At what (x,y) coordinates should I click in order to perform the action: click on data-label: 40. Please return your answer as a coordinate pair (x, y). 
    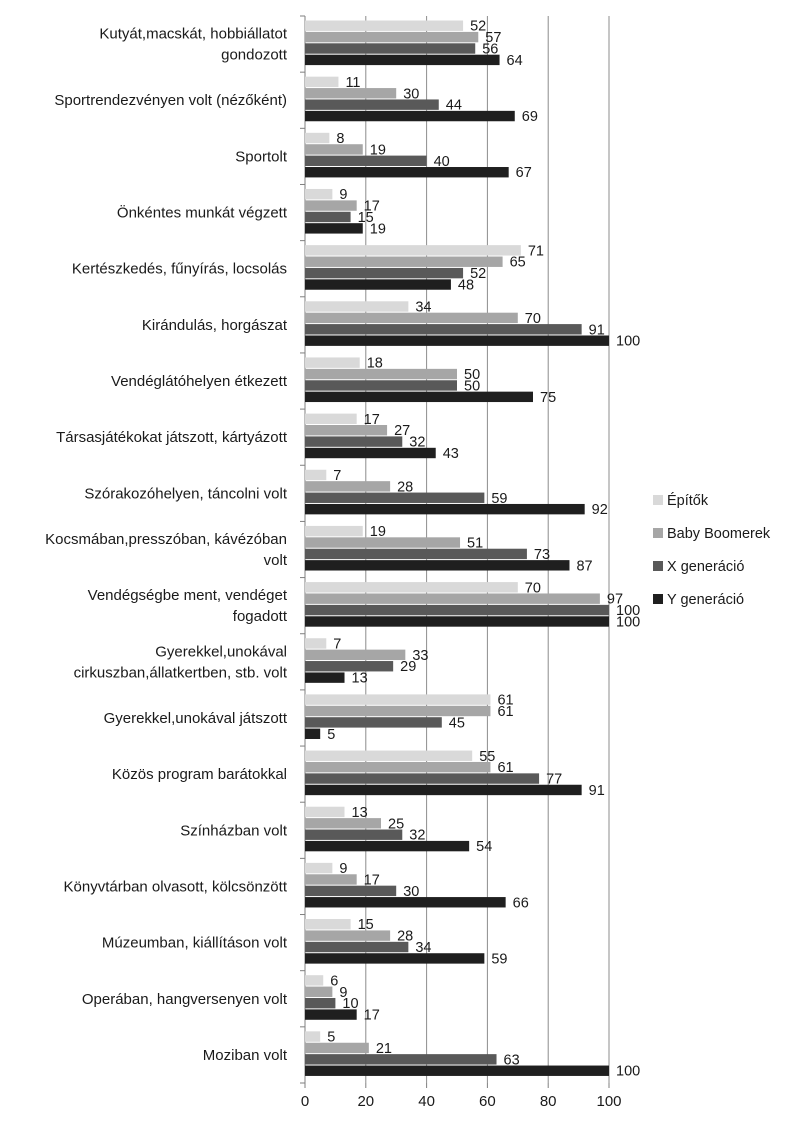
    Looking at the image, I should click on (442, 162).